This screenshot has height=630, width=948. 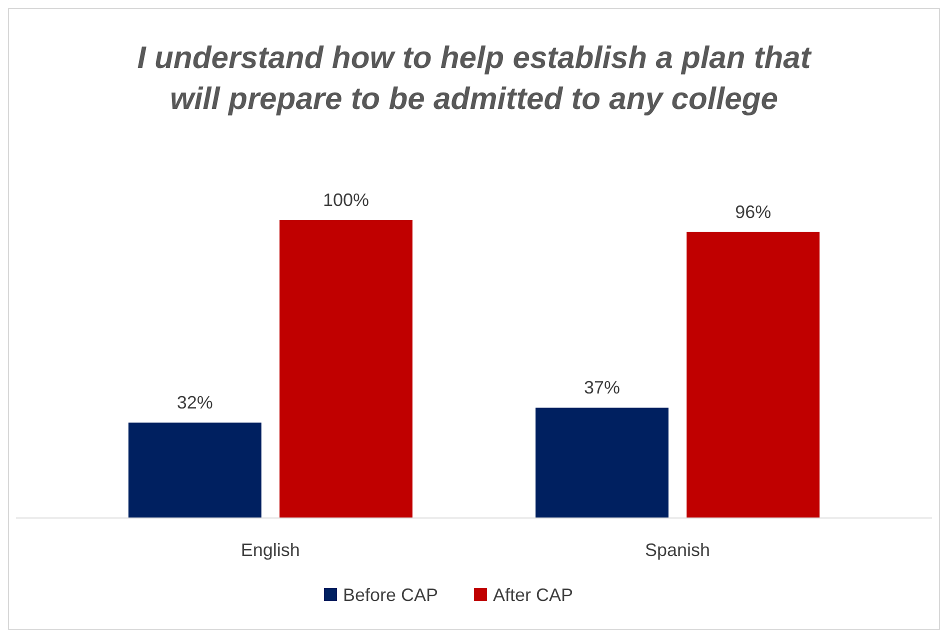 What do you see at coordinates (533, 595) in the screenshot?
I see `legend-label: After CAP` at bounding box center [533, 595].